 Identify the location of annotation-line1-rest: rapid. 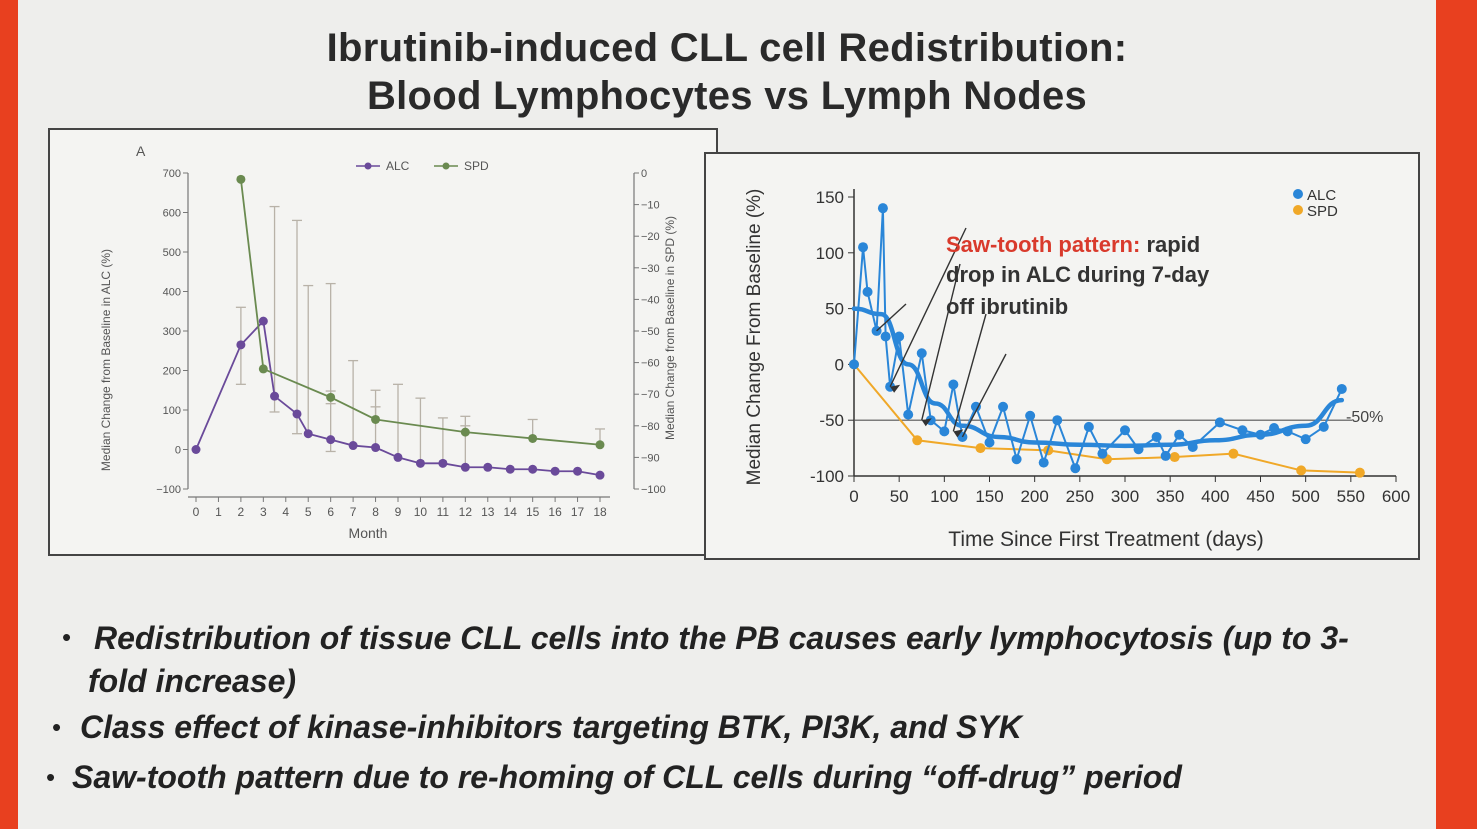
(1170, 244).